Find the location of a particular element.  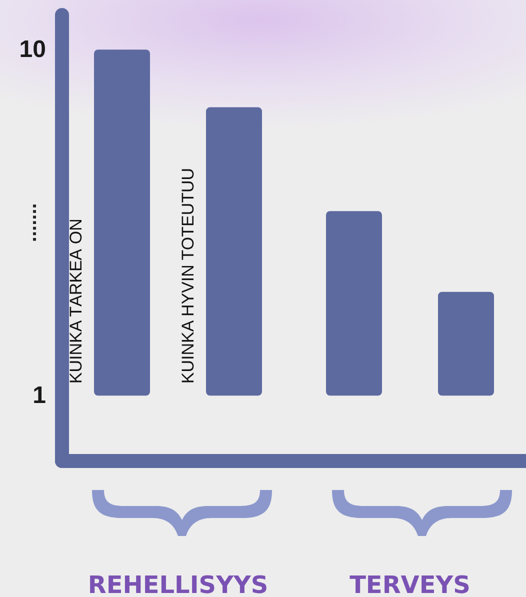

text: KUINKA TÄRKEÄ ON is located at coordinates (76, 301).